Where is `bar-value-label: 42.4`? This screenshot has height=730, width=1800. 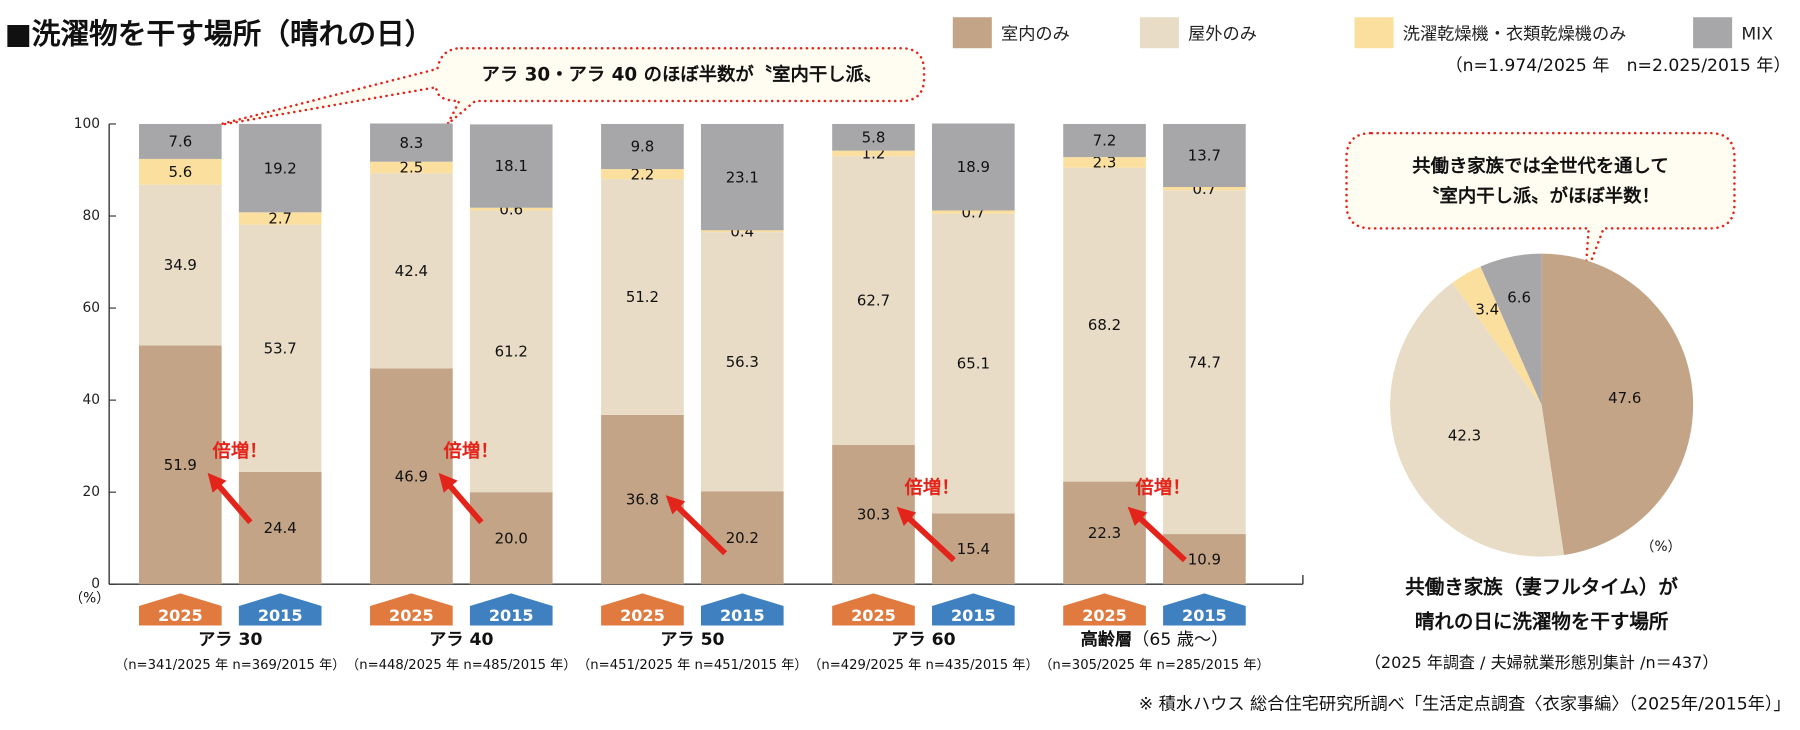 bar-value-label: 42.4 is located at coordinates (411, 271).